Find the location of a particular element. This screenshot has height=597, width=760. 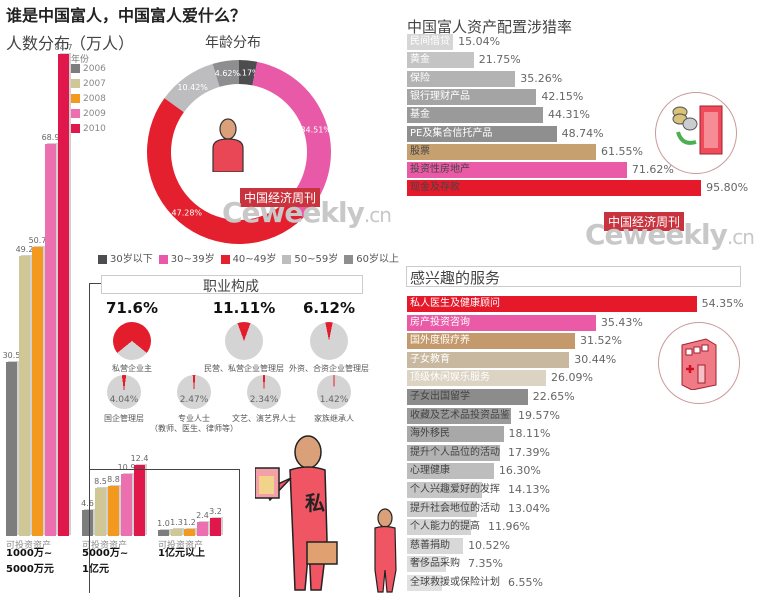

bar-row: 私人医生及健康顾问 is located at coordinates (552, 304).